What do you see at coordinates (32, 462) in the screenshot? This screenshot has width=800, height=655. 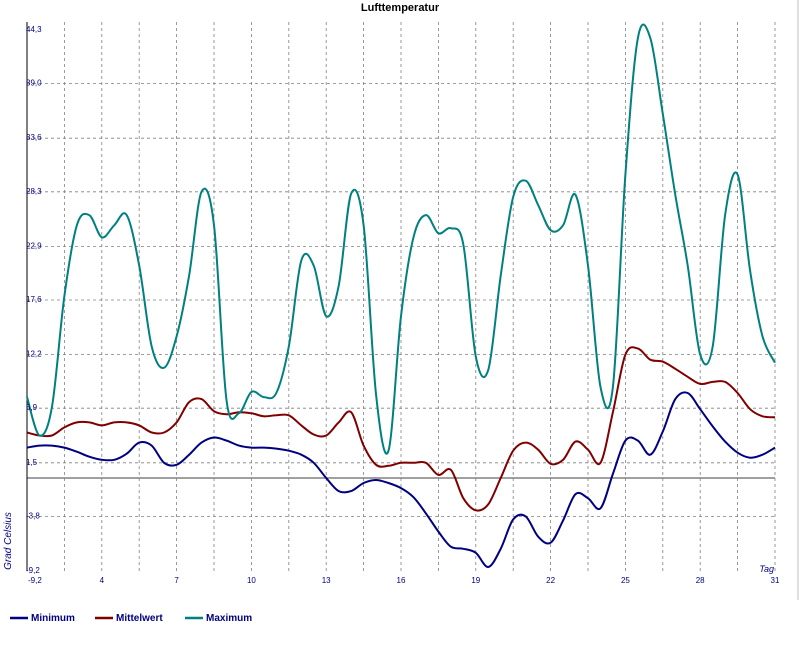 I see `y-tick-label: 1,5` at bounding box center [32, 462].